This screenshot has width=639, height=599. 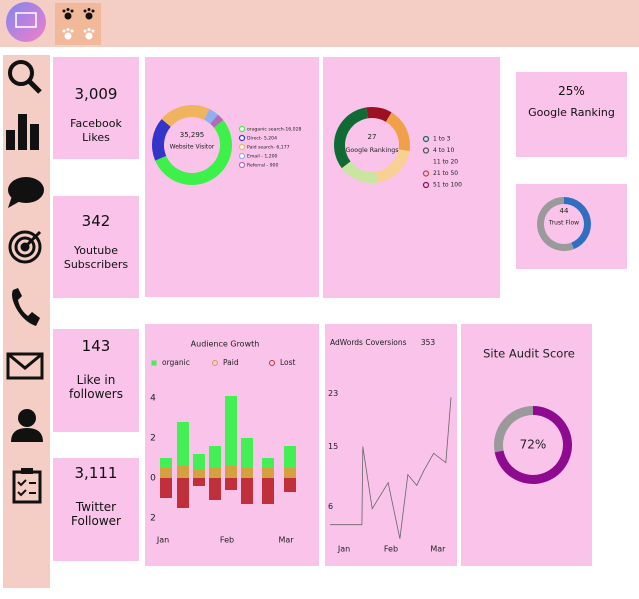 I want to click on logo, so click(x=26, y=22).